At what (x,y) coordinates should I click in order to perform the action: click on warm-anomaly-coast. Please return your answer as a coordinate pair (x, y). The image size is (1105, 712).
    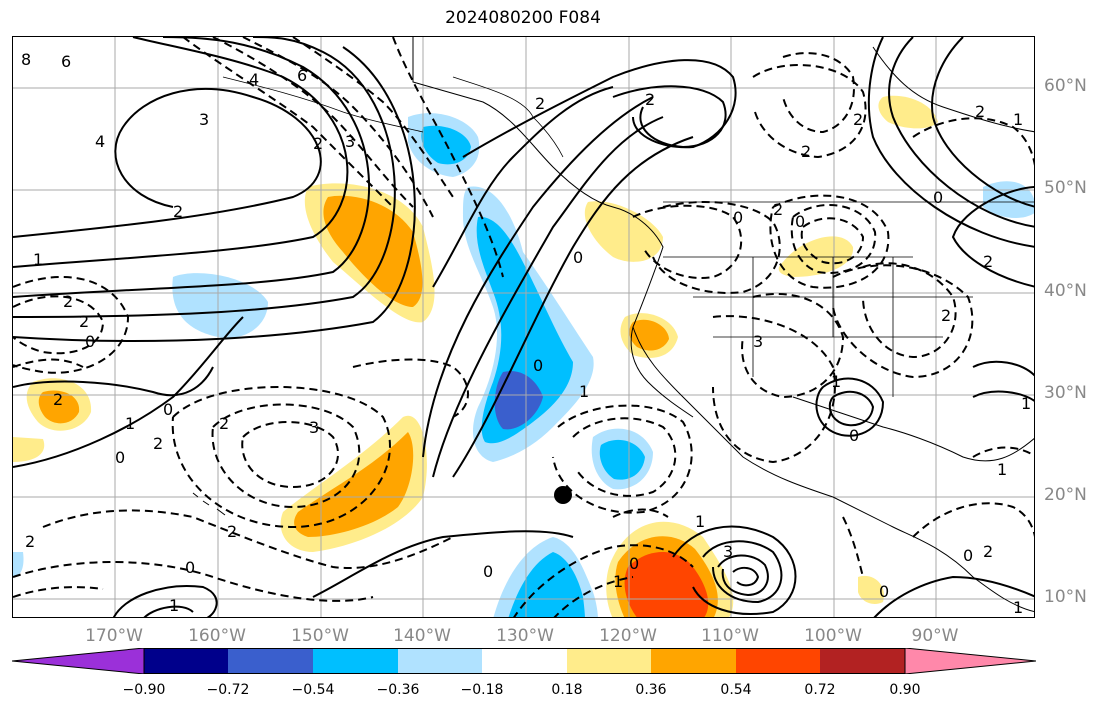
    Looking at the image, I should click on (623, 231).